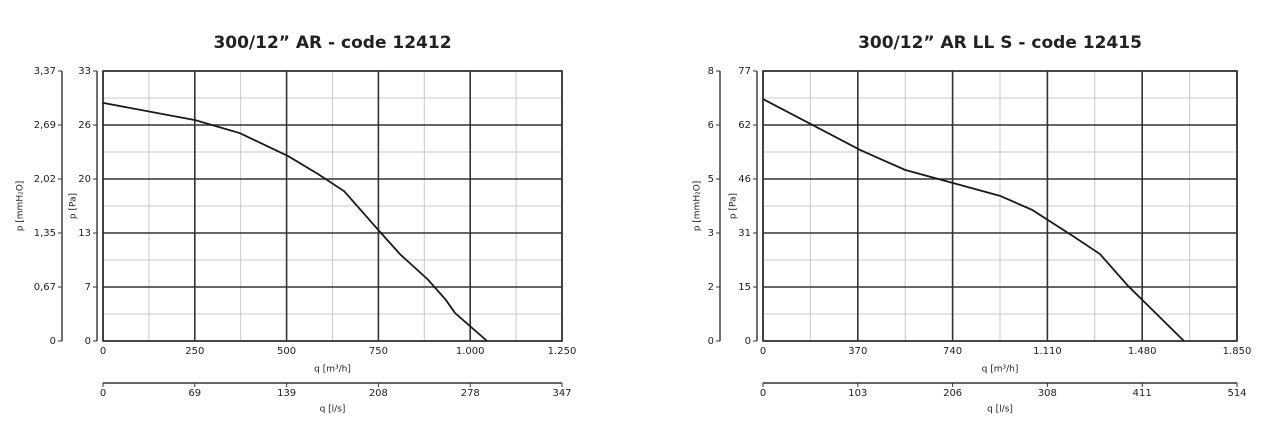 Image resolution: width=1265 pixels, height=434 pixels. I want to click on x-tick-label: 1.250, so click(562, 351).